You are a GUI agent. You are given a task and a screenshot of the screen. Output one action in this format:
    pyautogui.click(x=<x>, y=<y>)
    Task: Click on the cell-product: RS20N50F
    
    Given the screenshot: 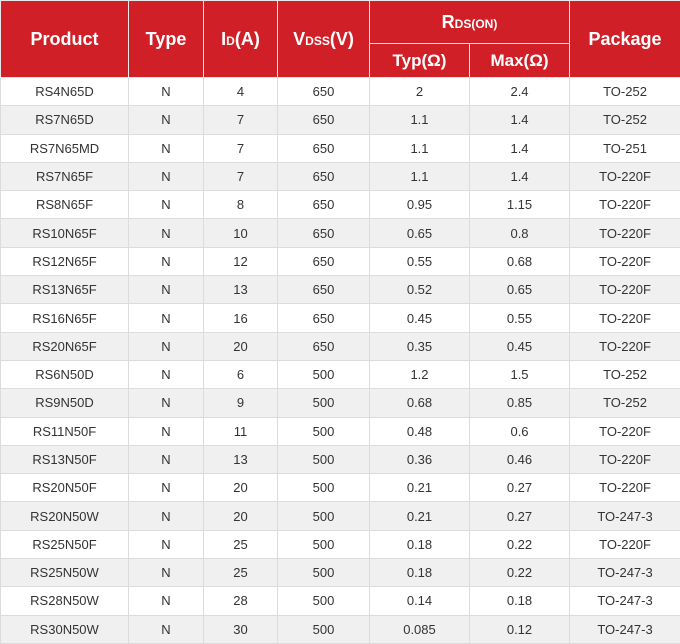 What is the action you would take?
    pyautogui.click(x=65, y=488)
    